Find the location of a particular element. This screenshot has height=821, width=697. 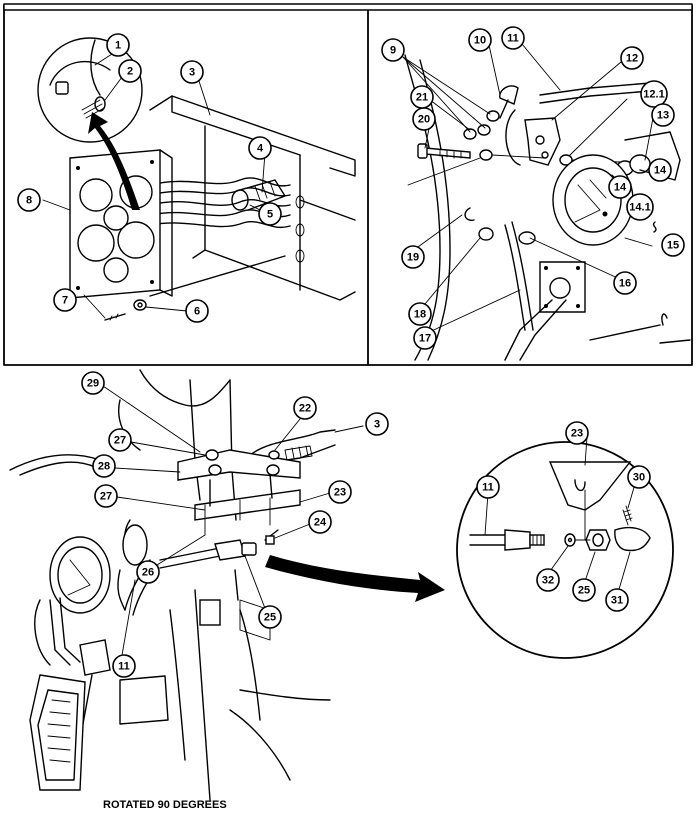

callout-31: 31 is located at coordinates (617, 600).